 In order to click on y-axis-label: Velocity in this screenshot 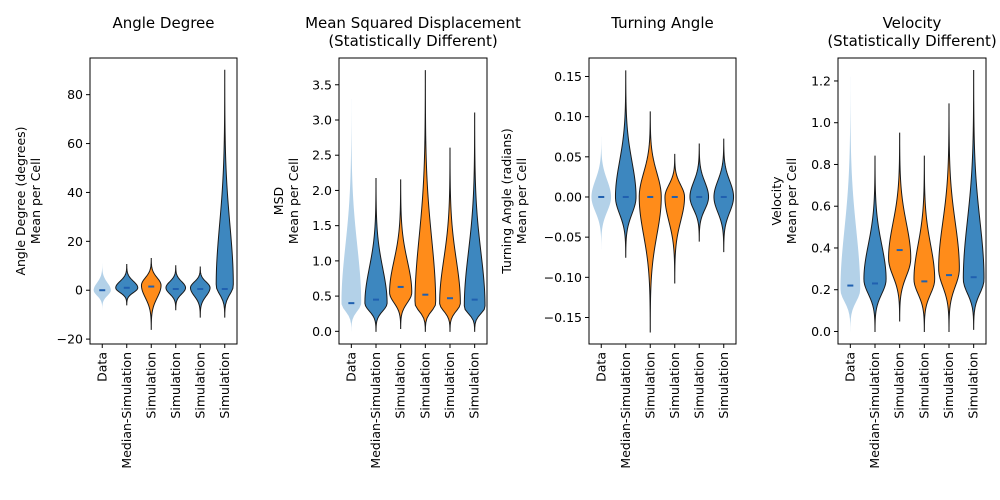, I will do `click(776, 201)`.